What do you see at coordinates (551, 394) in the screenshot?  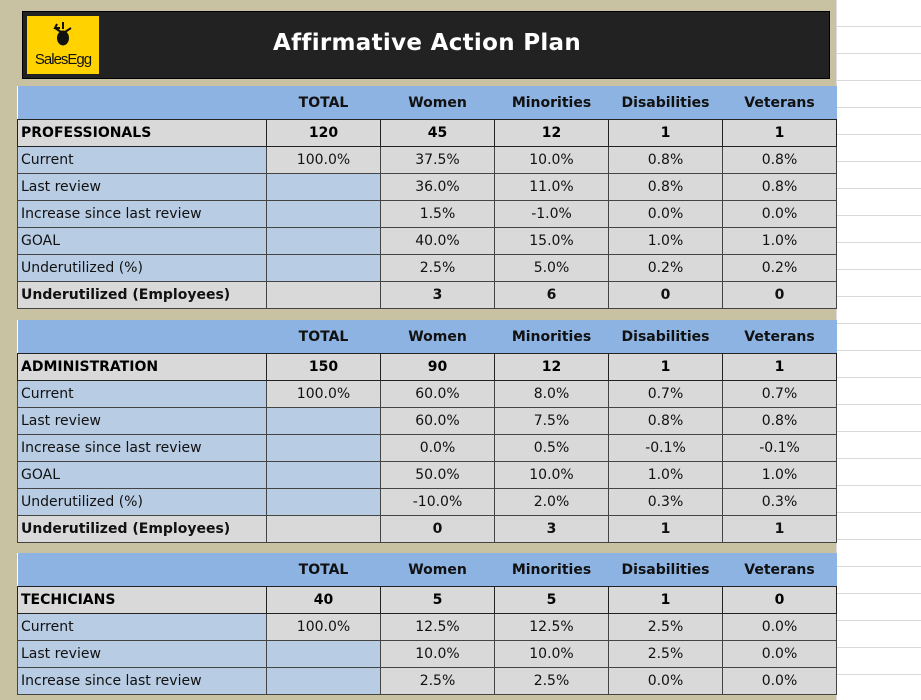 I see `value-cell: 8.0%` at bounding box center [551, 394].